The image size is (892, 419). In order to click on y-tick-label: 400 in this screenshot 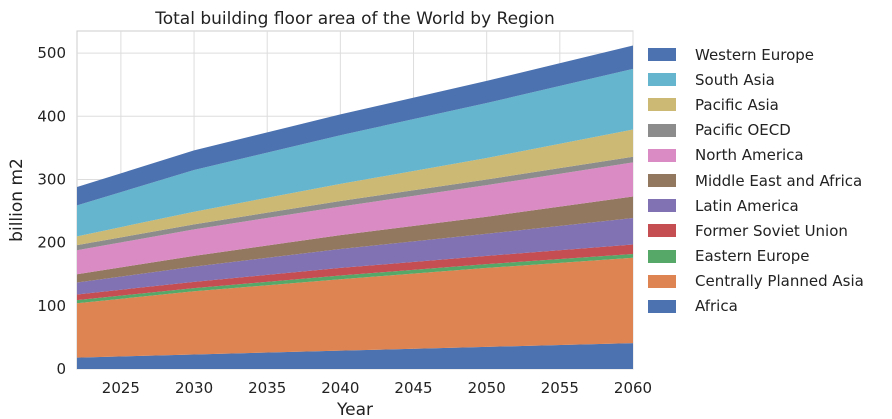, I will do `click(51, 116)`.